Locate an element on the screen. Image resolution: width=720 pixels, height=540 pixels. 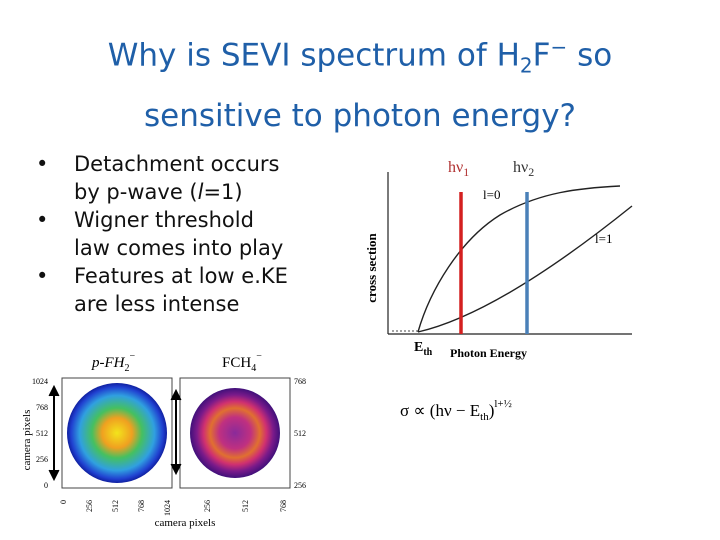
right-image is located at coordinates (235, 433).